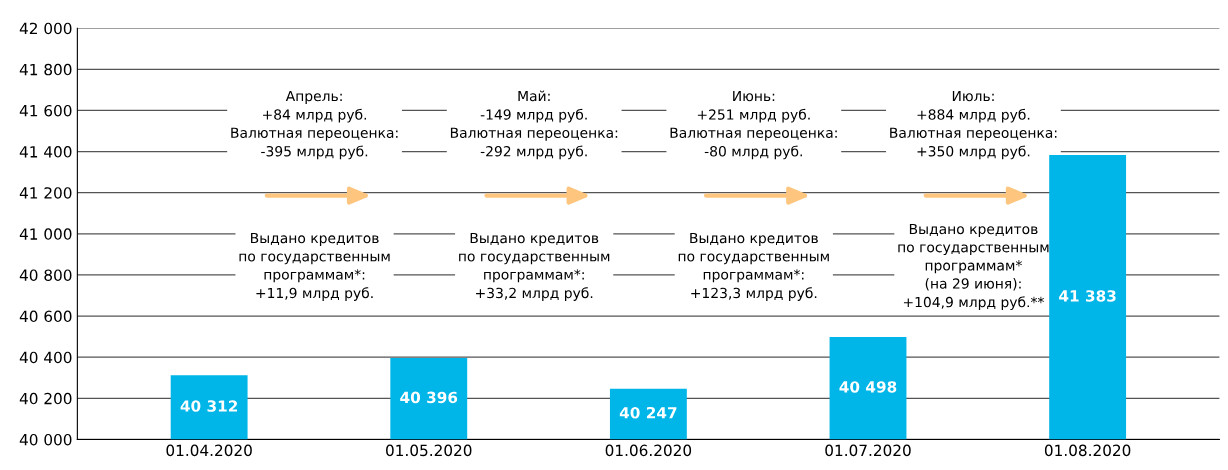 The height and width of the screenshot is (470, 1228). What do you see at coordinates (45, 69) in the screenshot?
I see `y-tick-label: 41 800` at bounding box center [45, 69].